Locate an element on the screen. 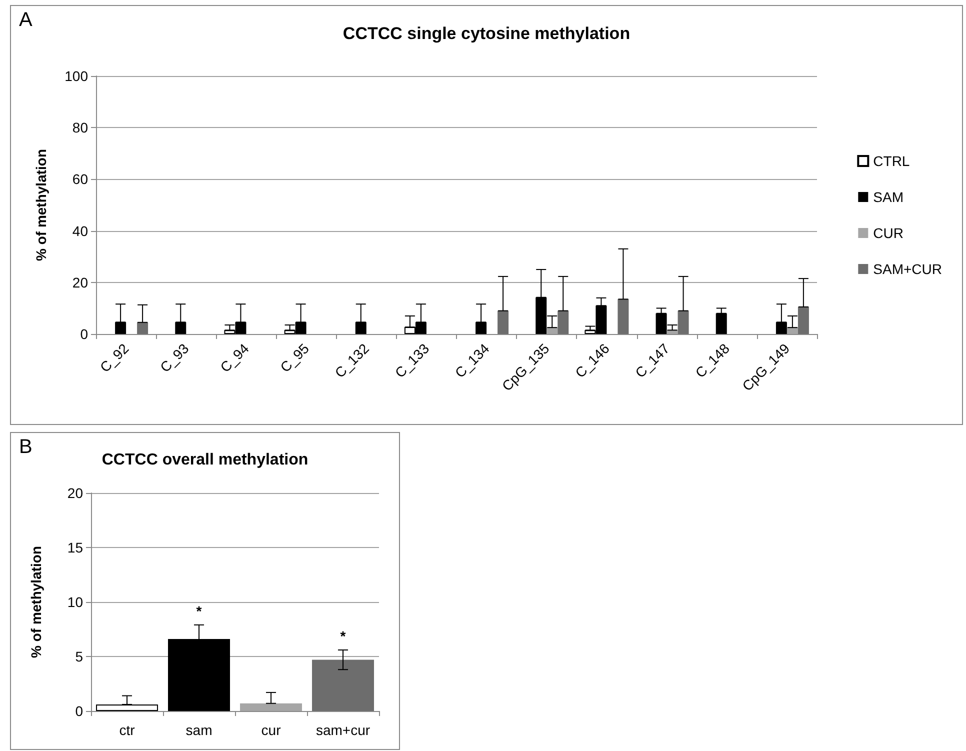 Image resolution: width=966 pixels, height=751 pixels. x-tick-label: sam is located at coordinates (199, 730).